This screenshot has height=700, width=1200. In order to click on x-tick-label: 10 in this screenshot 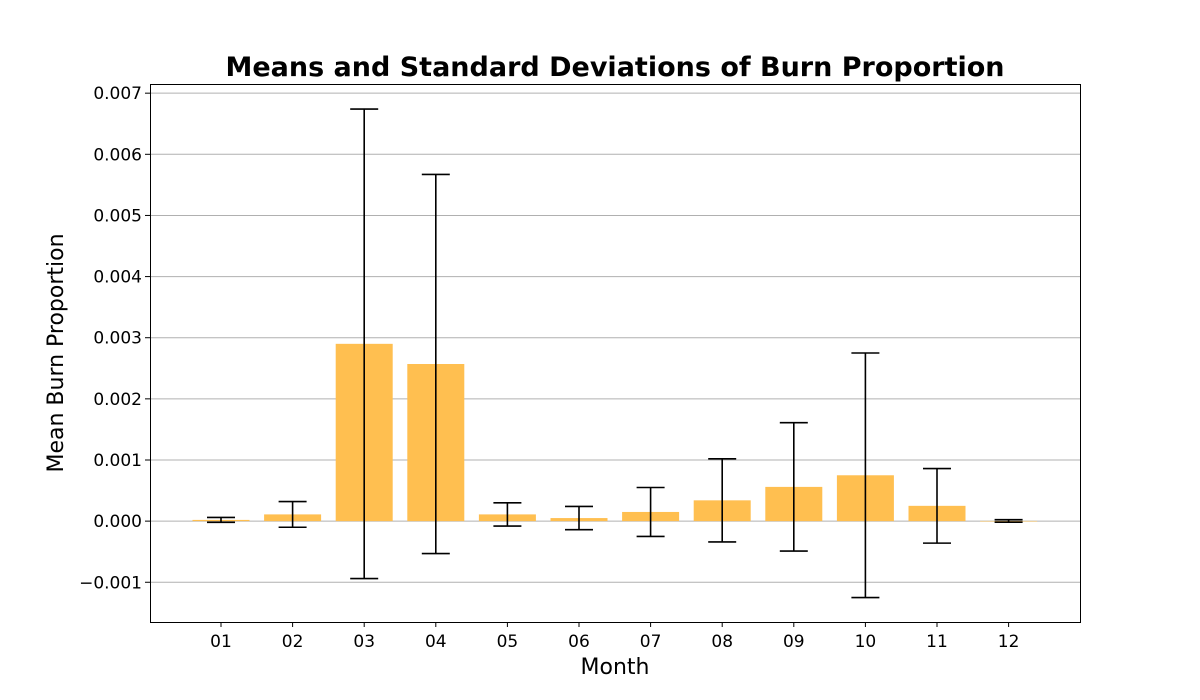, I will do `click(866, 642)`.